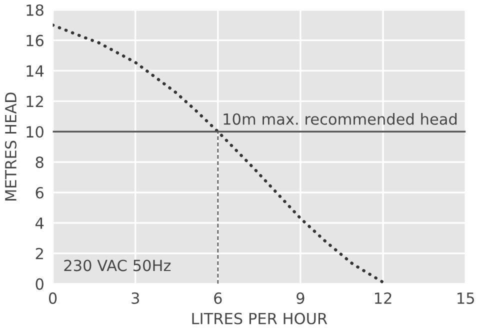  What do you see at coordinates (383, 298) in the screenshot?
I see `x-tick-label: 12` at bounding box center [383, 298].